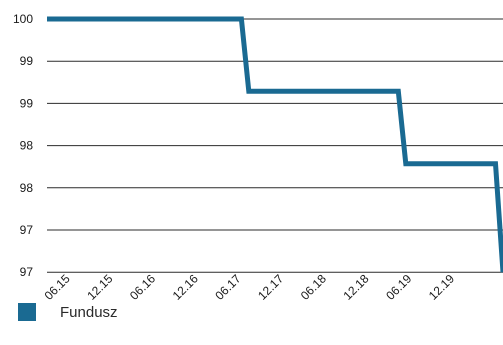  I want to click on legend-label-fundusz: Fundusz, so click(89, 312).